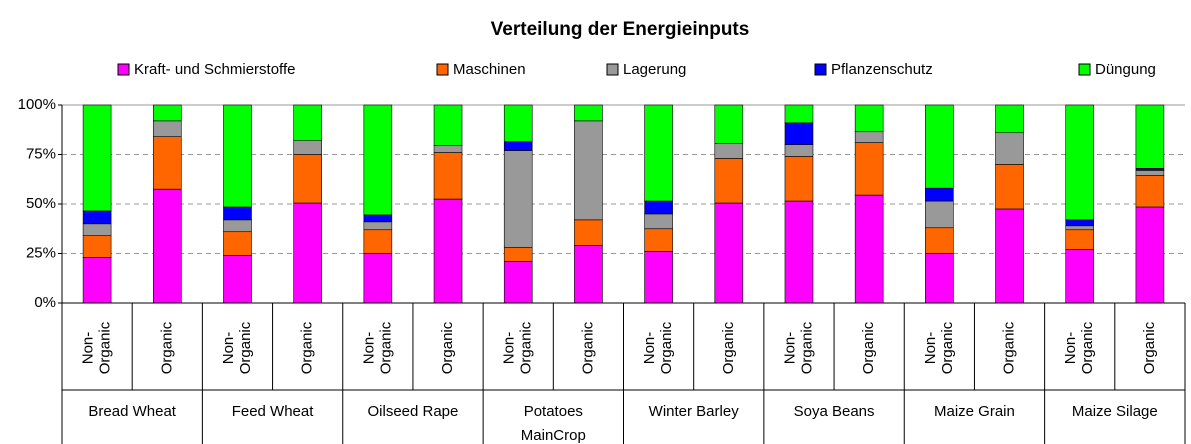  Describe the element at coordinates (214, 69) in the screenshot. I see `legend-label: Kraft- und Schmierstoffe` at that location.